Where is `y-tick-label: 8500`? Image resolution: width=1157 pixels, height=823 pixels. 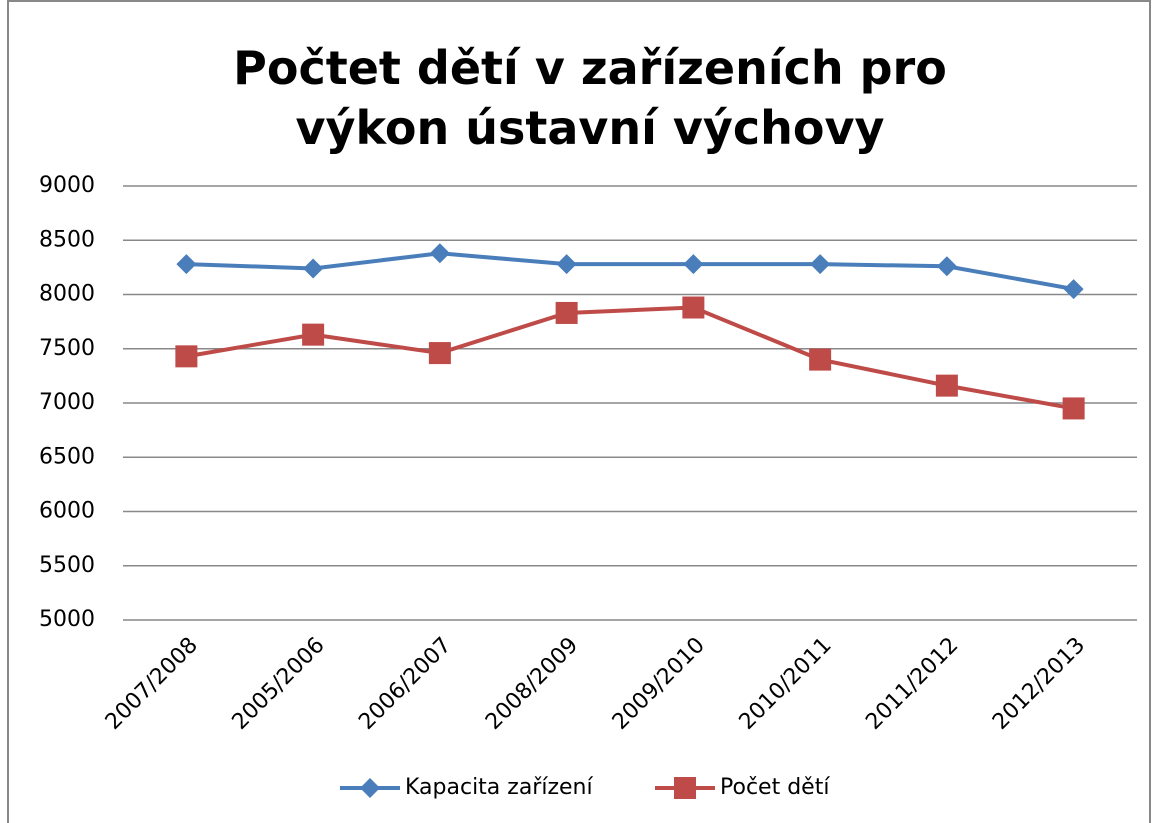
y-tick-label: 8500 is located at coordinates (67, 239).